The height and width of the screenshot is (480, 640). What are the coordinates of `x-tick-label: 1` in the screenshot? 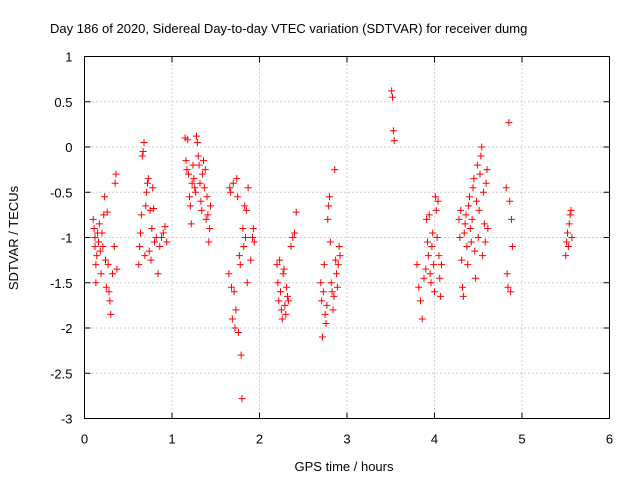 It's located at (171, 439).